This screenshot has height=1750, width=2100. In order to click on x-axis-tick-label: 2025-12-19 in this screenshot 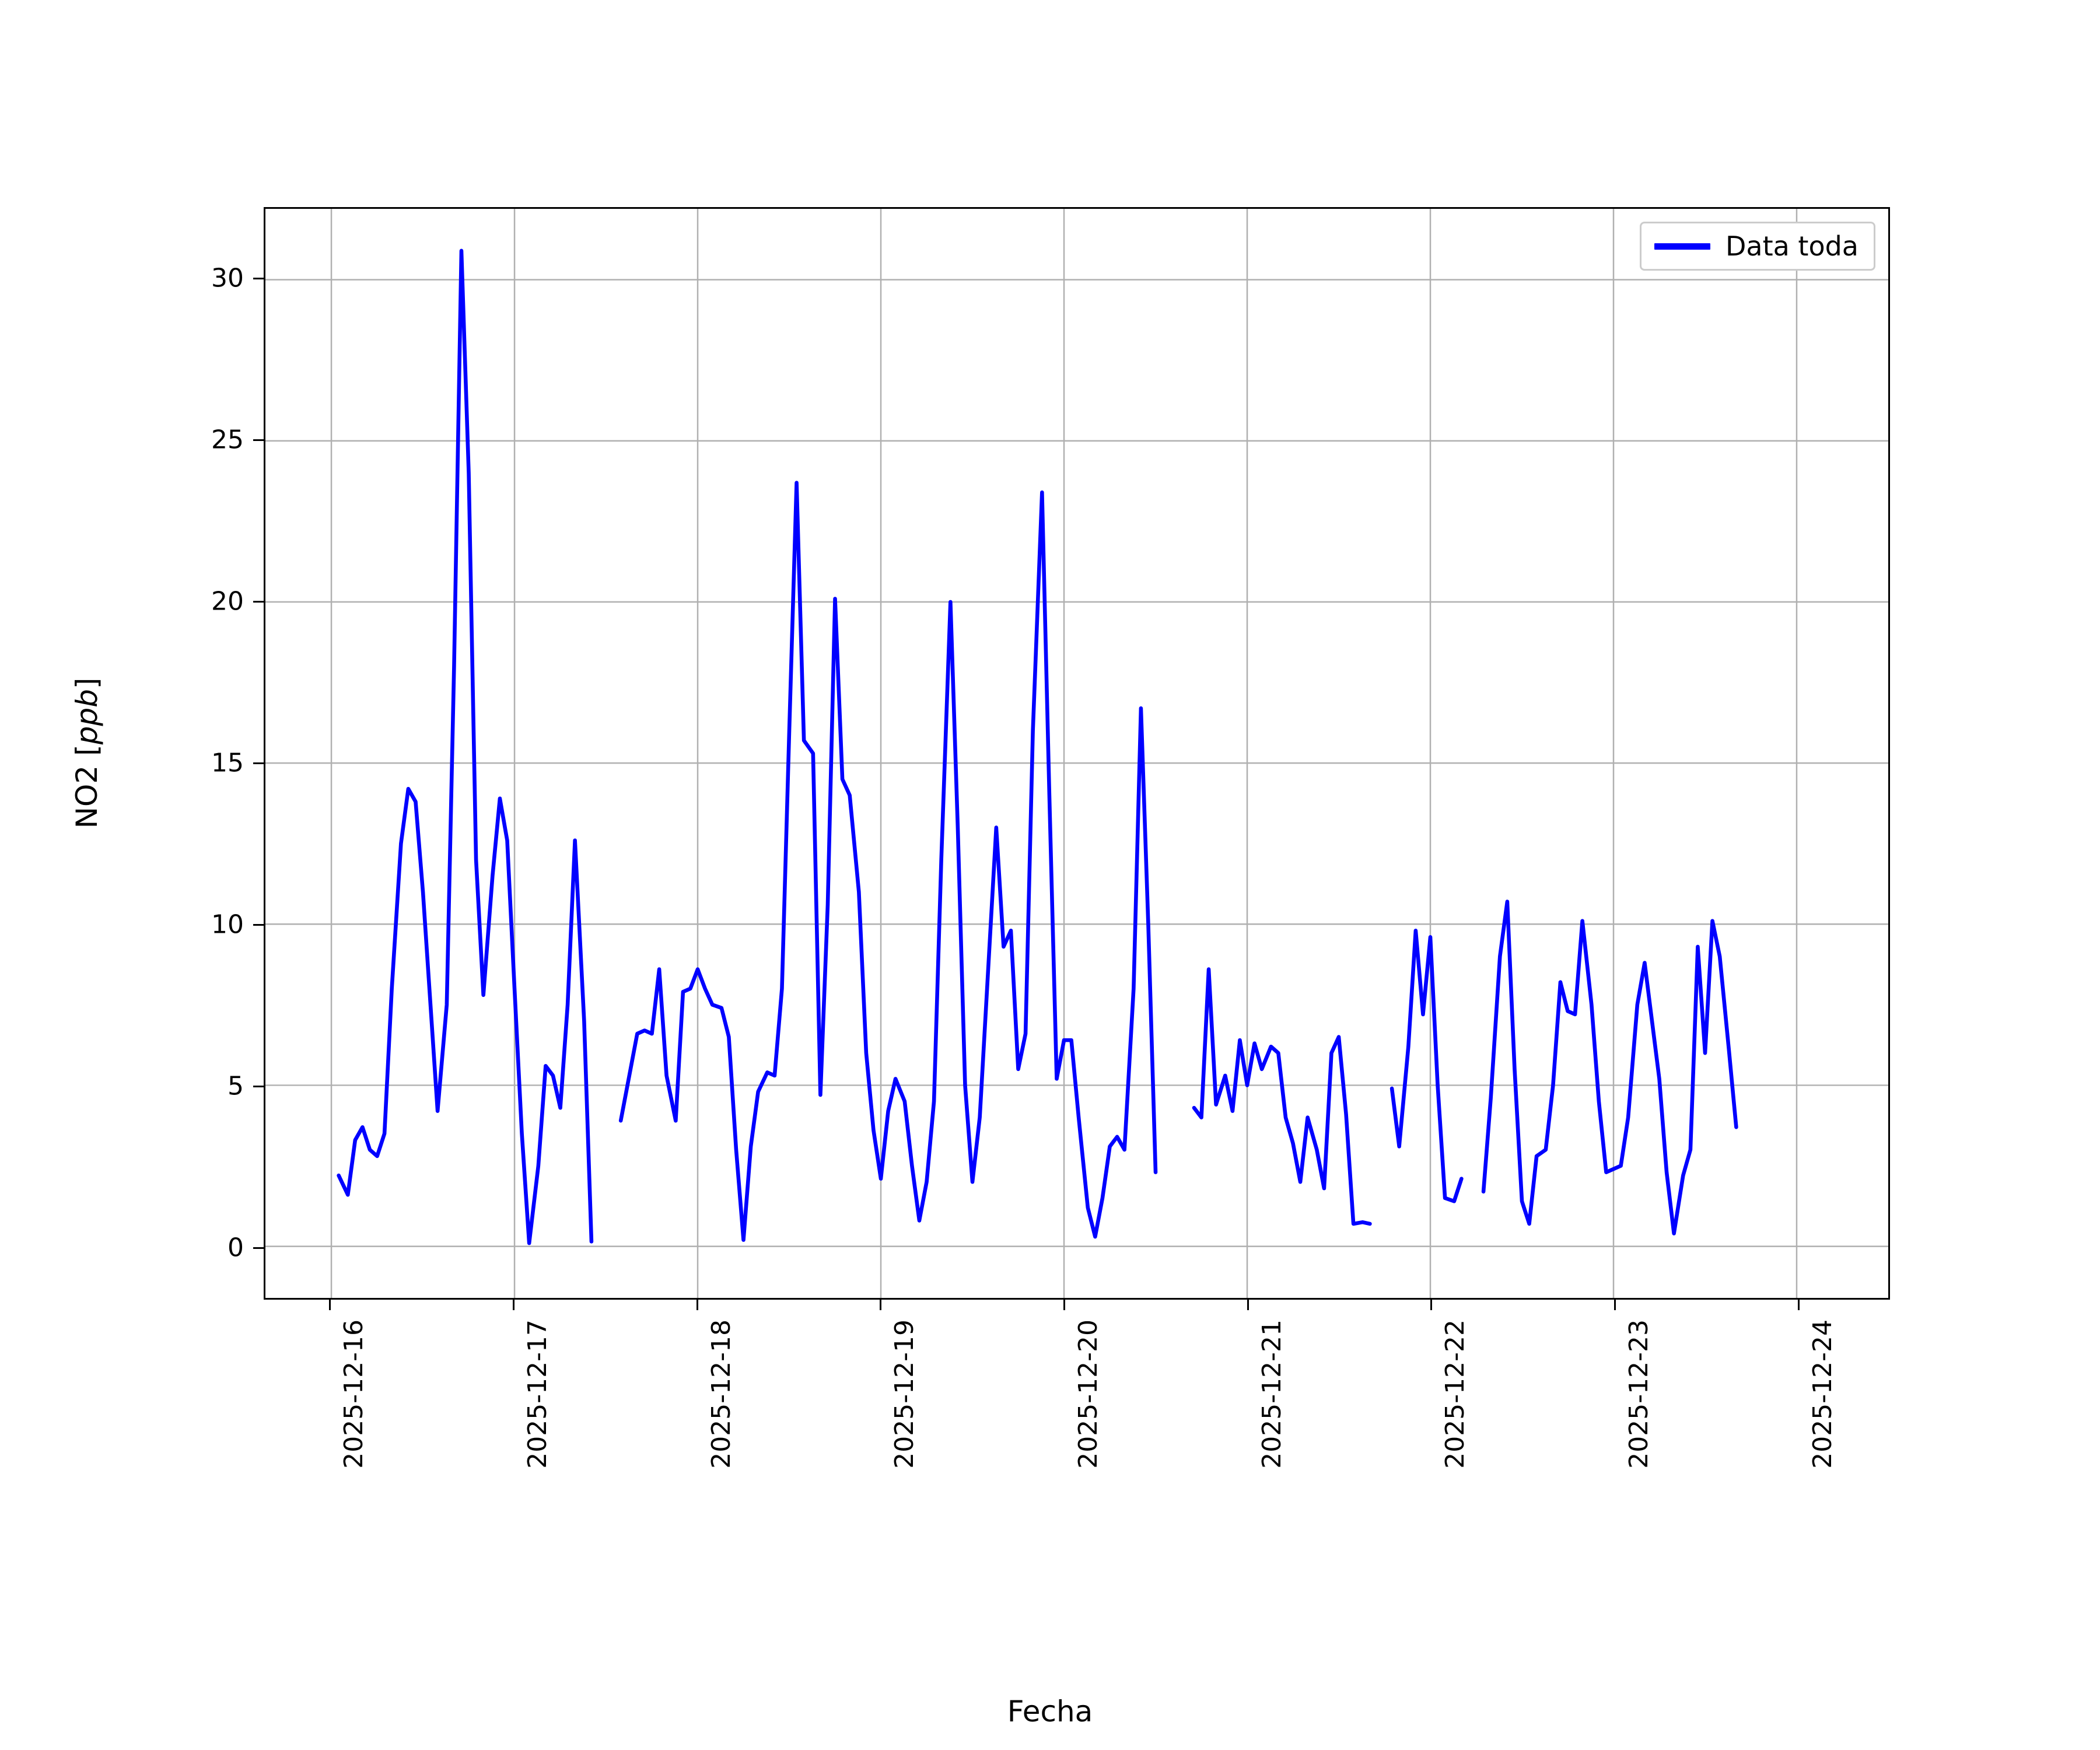, I will do `click(905, 1394)`.